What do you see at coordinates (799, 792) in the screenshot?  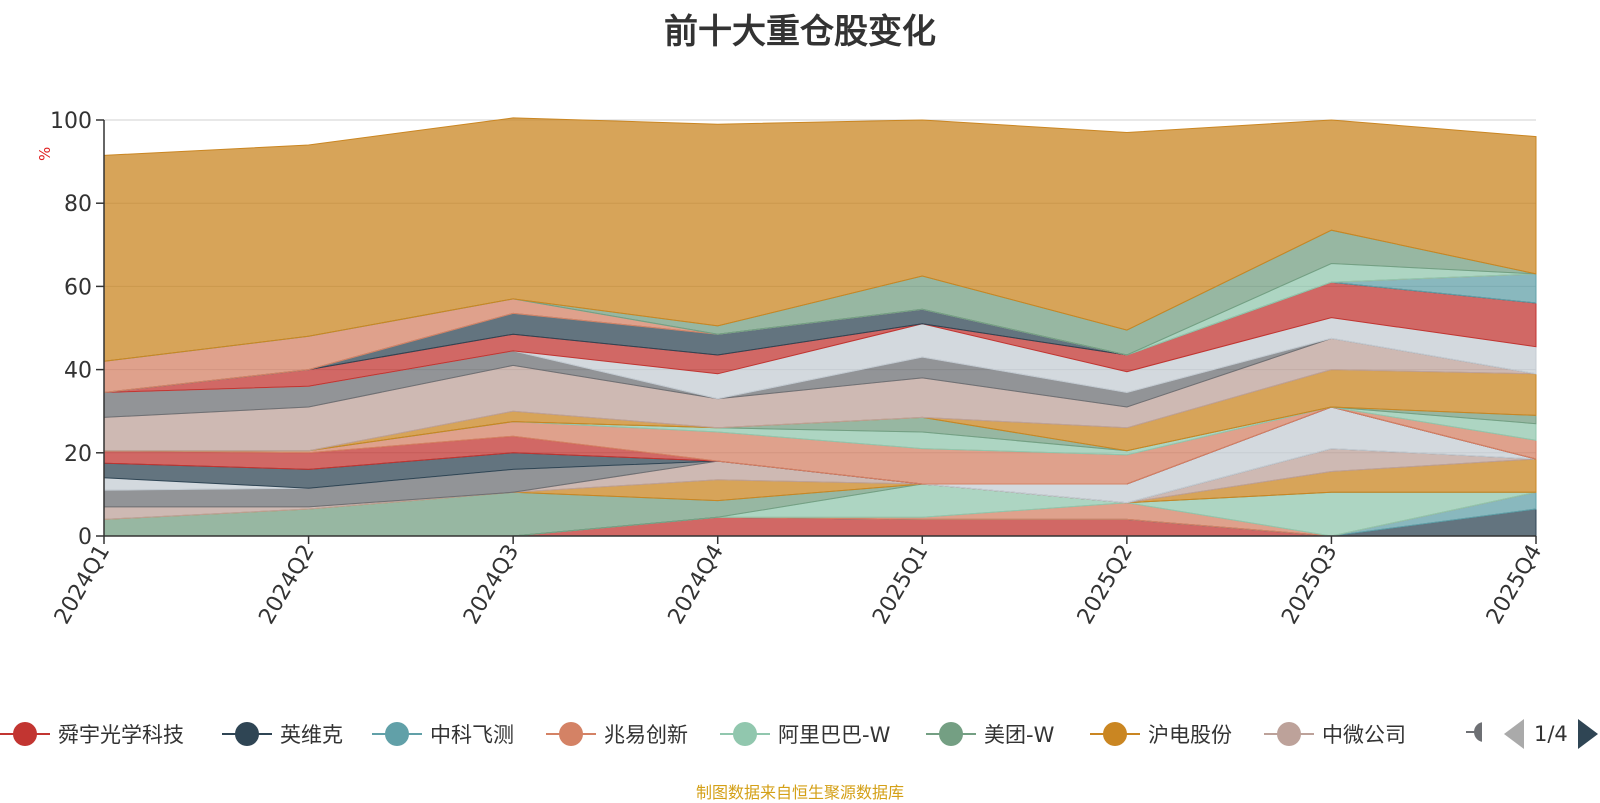 I see `source-note: 制图数据来自恒生聚源数据库` at bounding box center [799, 792].